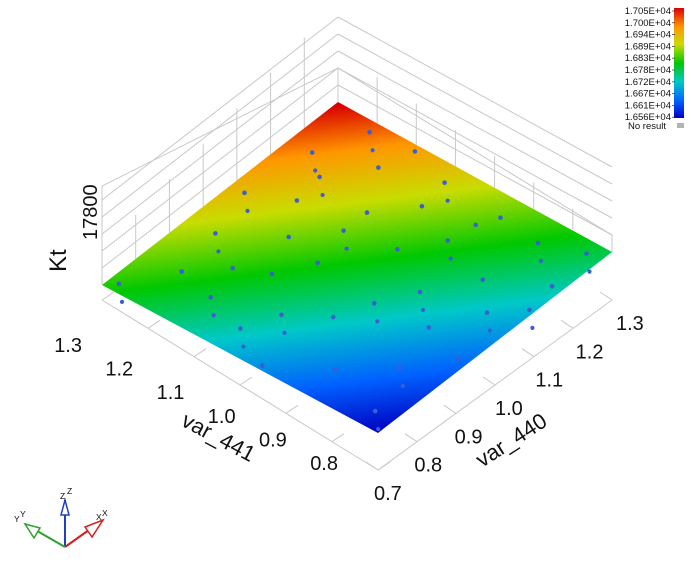 The width and height of the screenshot is (691, 566). Describe the element at coordinates (222, 417) in the screenshot. I see `var441-tick-label: 1.0` at that location.